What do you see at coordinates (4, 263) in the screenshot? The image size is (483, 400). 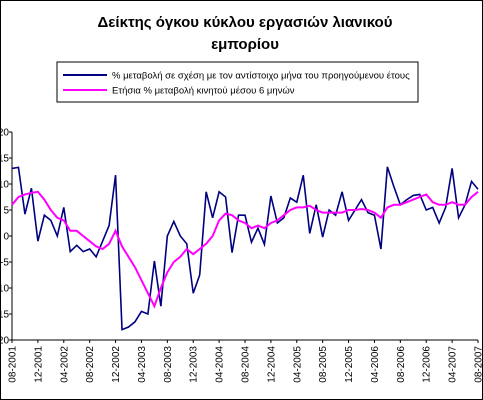 I see `y-tick-label: -5` at bounding box center [4, 263].